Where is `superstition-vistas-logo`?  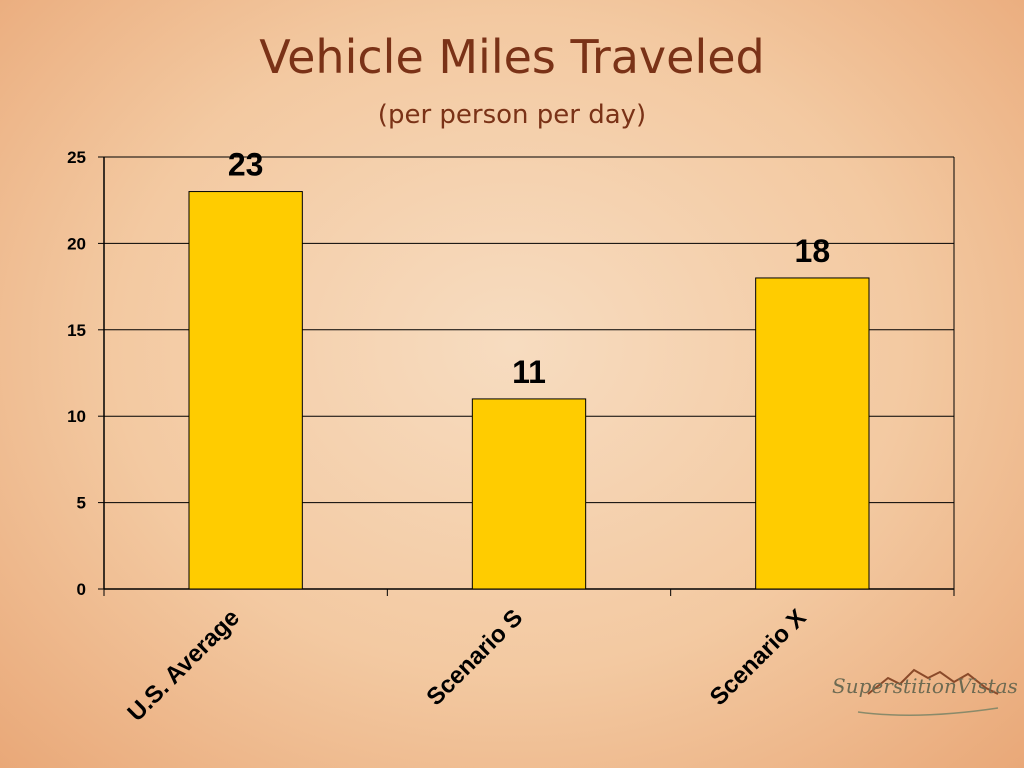
superstition-vistas-logo is located at coordinates (928, 692).